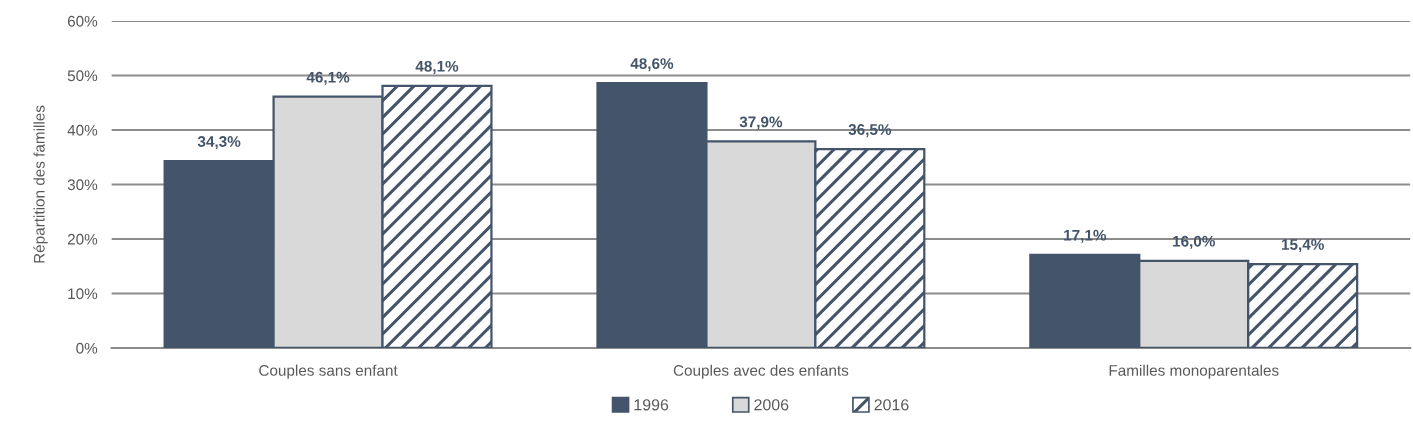  Describe the element at coordinates (219, 143) in the screenshot. I see `data-label: 34,3%` at that location.